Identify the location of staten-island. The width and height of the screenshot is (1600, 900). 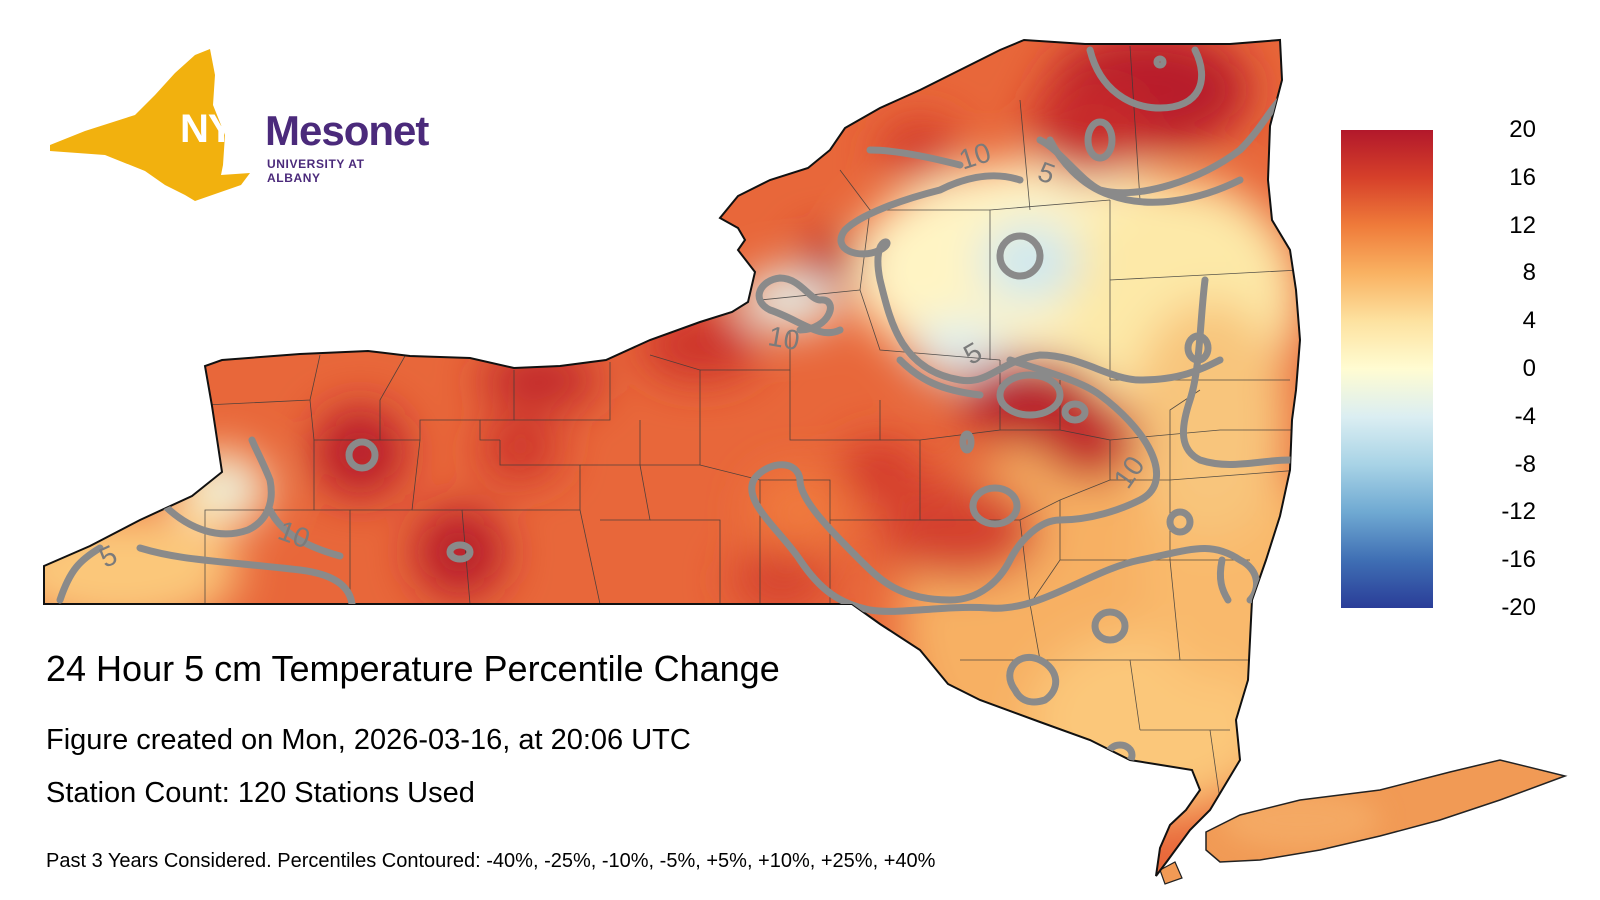
(1171, 873).